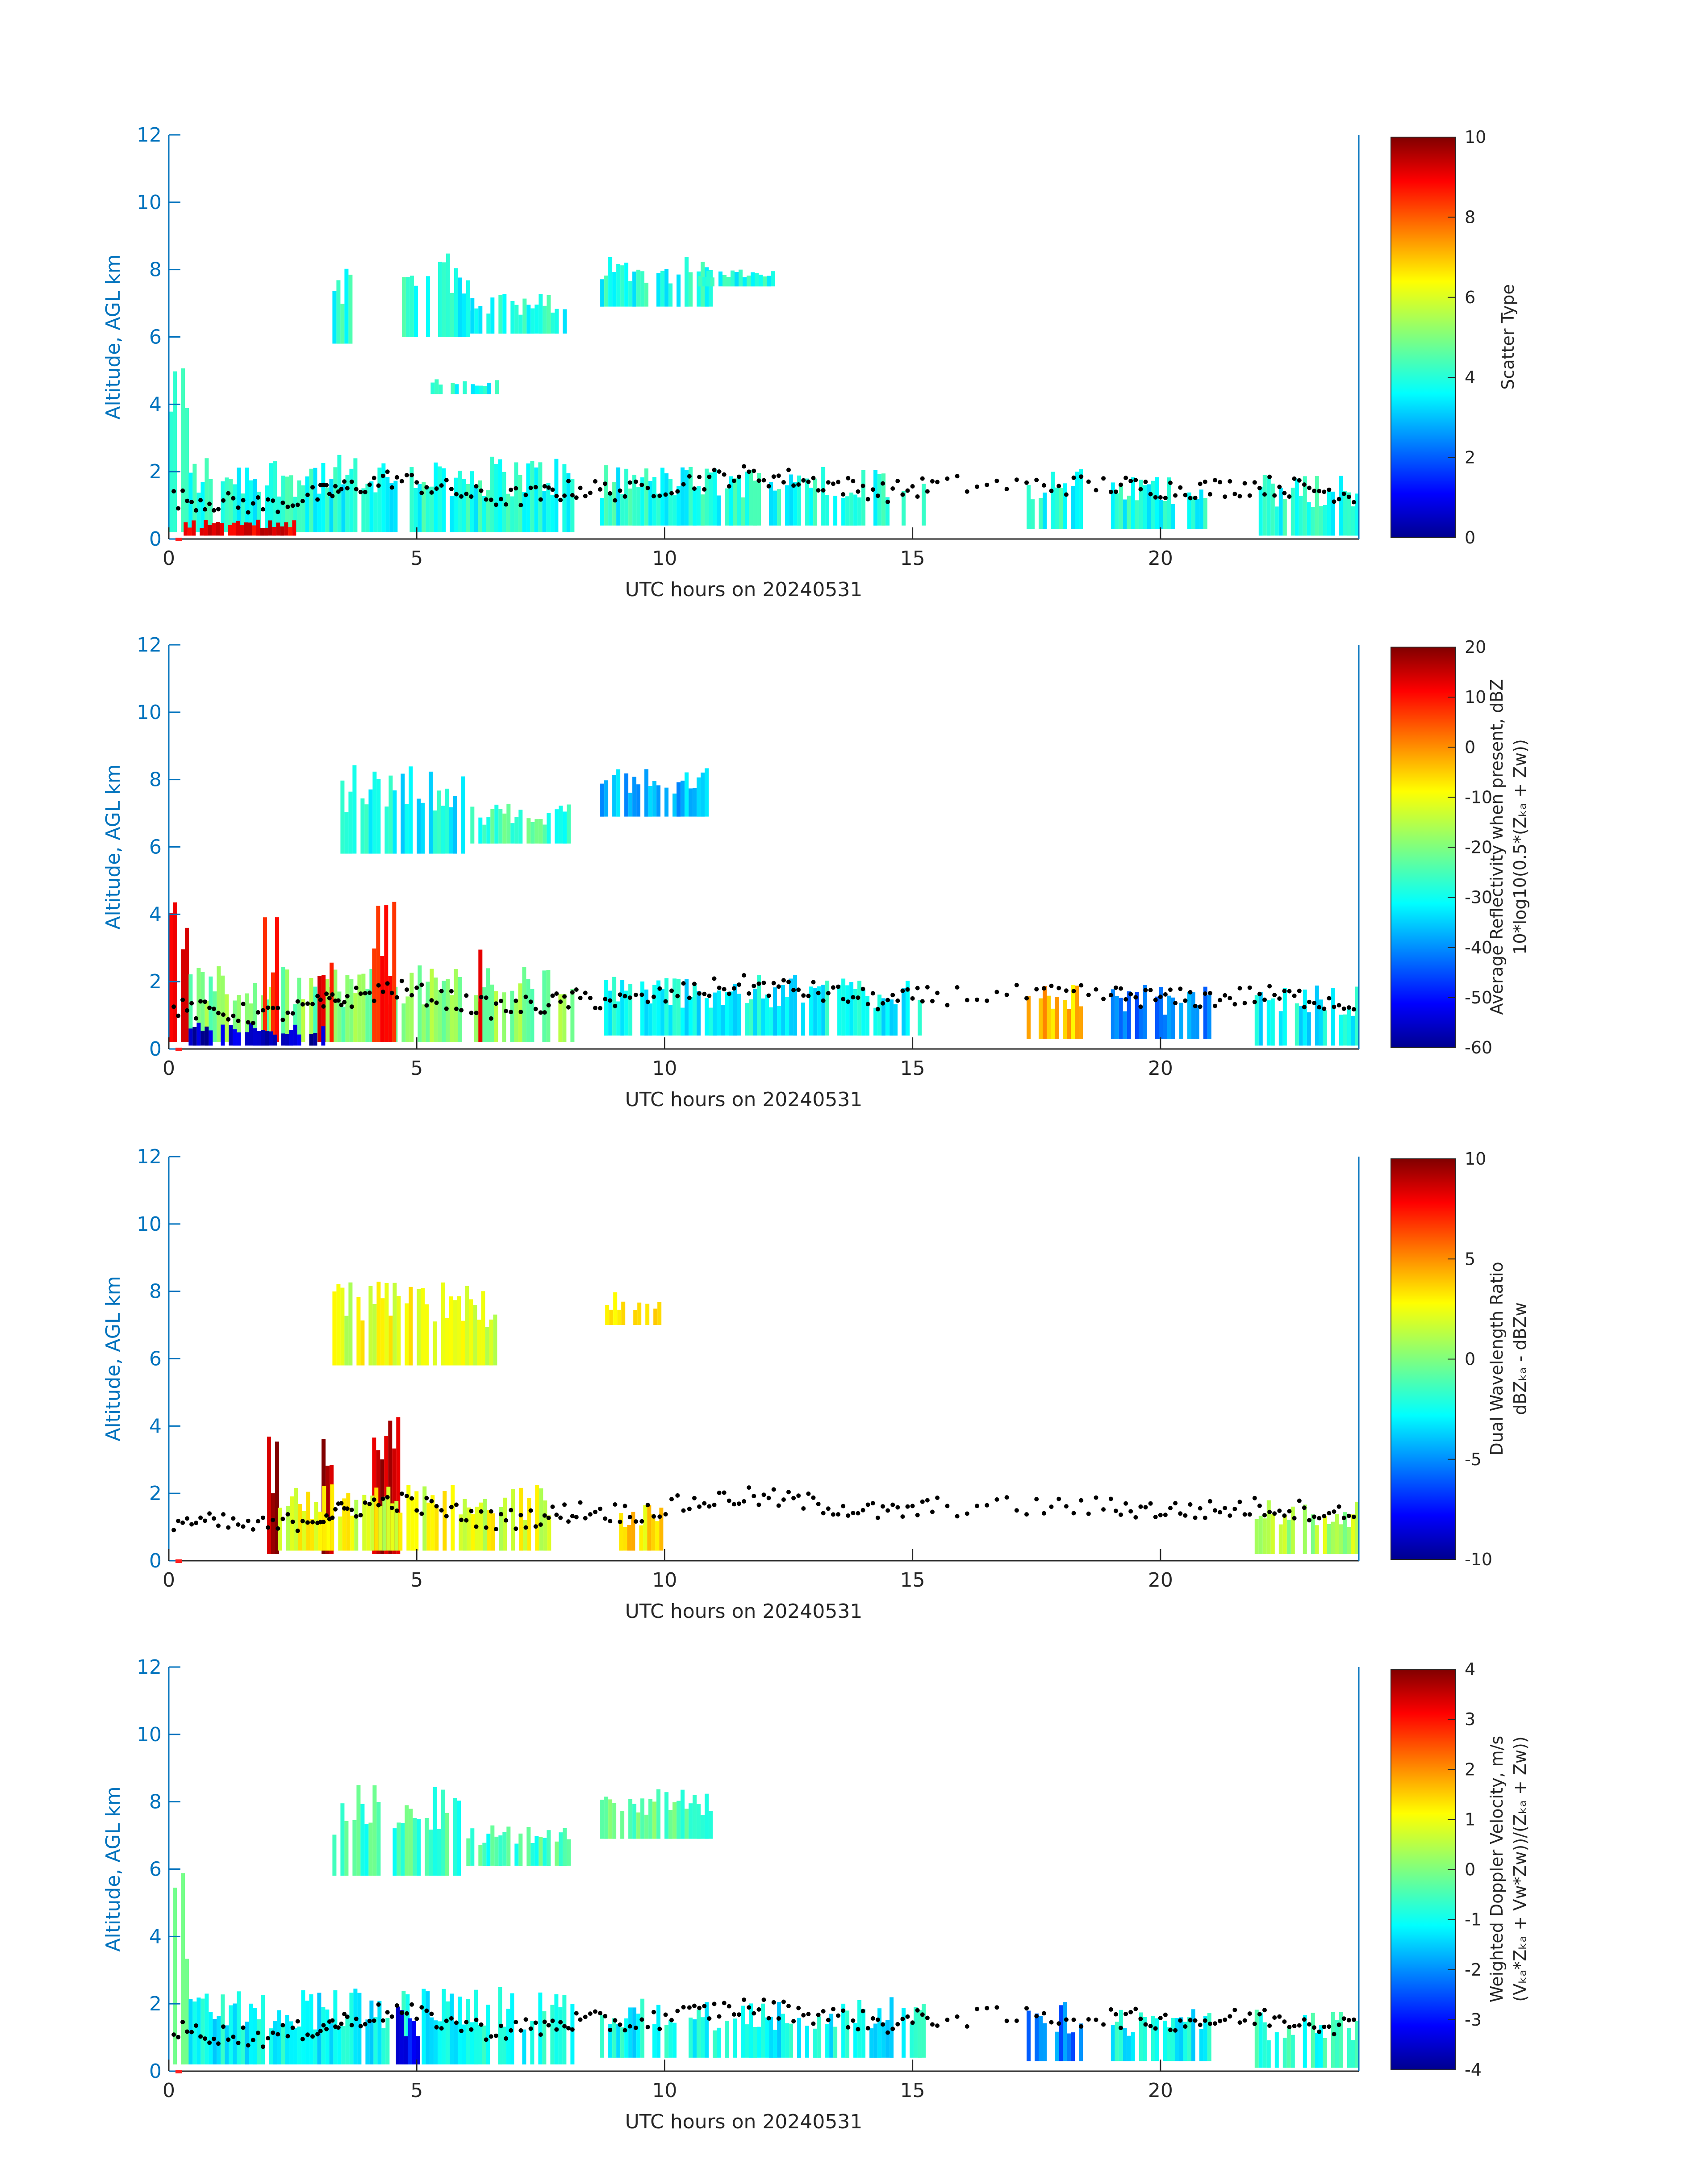 The width and height of the screenshot is (1708, 2177). I want to click on x-tick-label: 0, so click(169, 558).